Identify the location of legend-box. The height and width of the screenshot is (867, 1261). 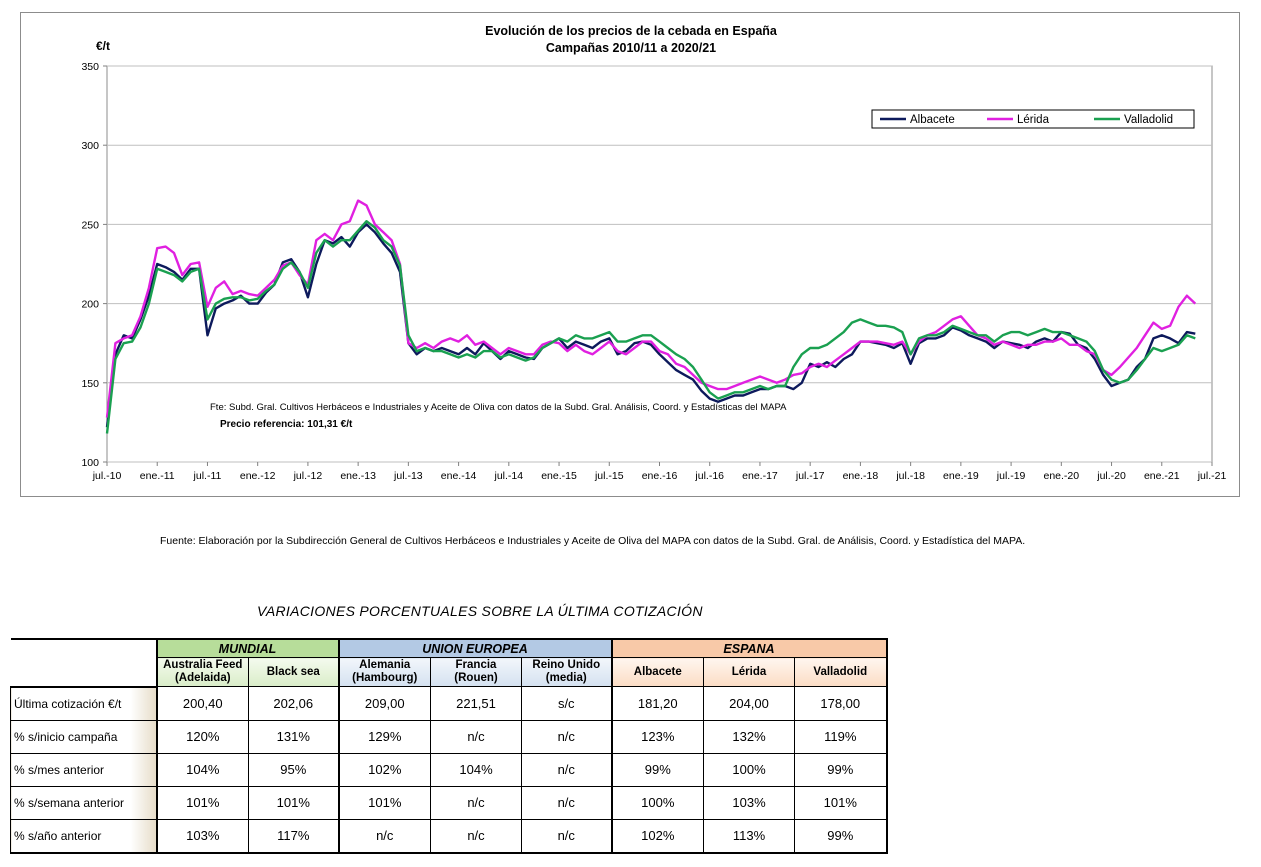
(1033, 119).